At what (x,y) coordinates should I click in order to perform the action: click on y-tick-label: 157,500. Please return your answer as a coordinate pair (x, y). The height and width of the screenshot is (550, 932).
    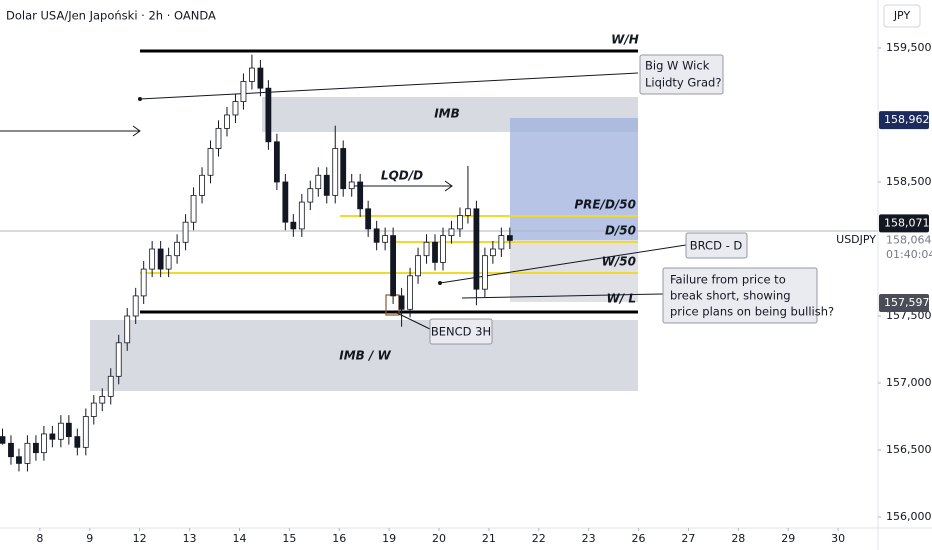
    Looking at the image, I should click on (909, 315).